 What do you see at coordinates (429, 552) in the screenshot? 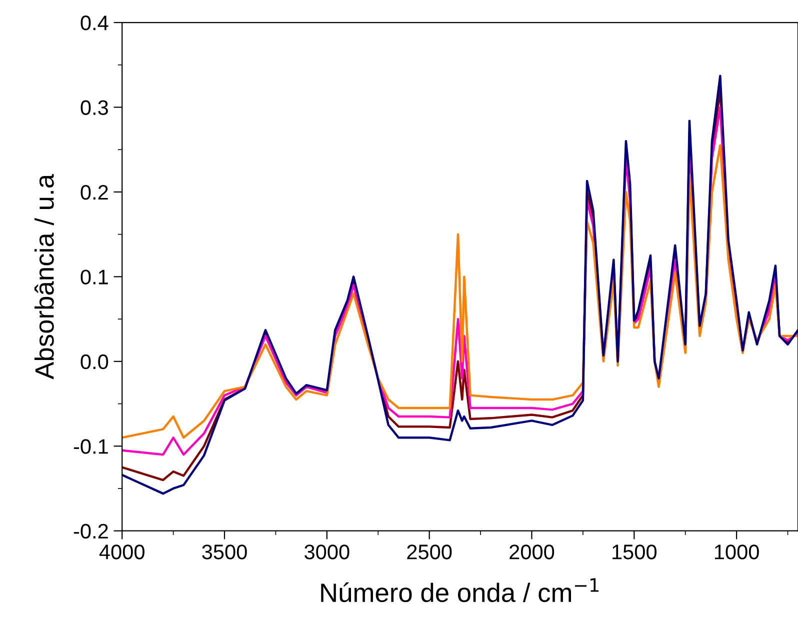
I see `x-tick-label: 2500` at bounding box center [429, 552].